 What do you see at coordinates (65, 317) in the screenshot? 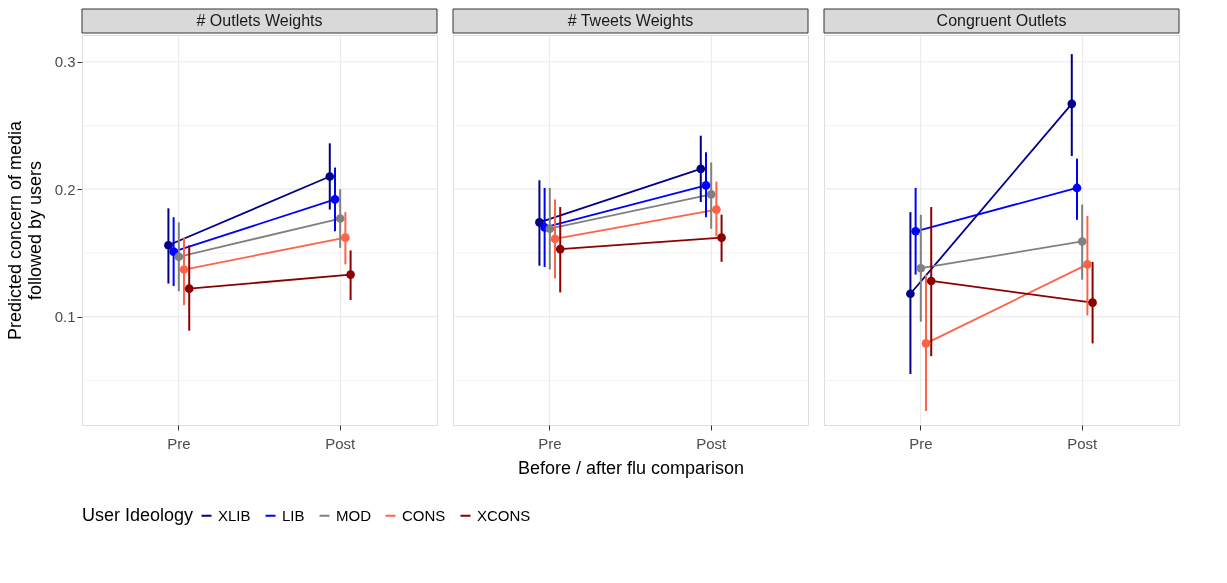
I see `y-tick-label: 0.1` at bounding box center [65, 317].